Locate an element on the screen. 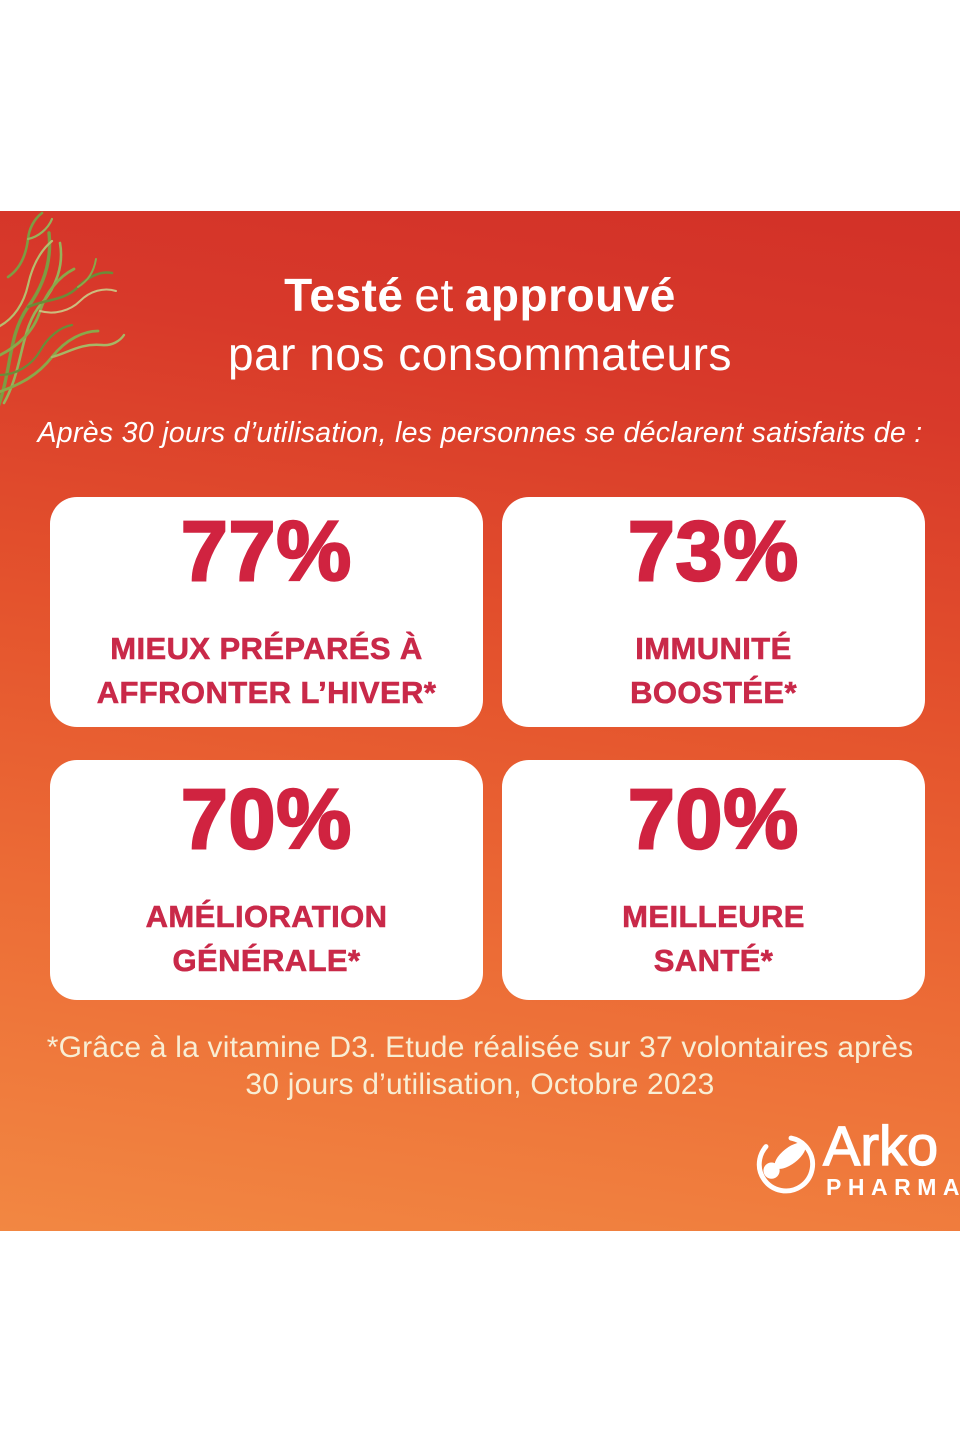 The image size is (960, 1440). page-title: Testé et approuvé par nos consommateurs is located at coordinates (480, 325).